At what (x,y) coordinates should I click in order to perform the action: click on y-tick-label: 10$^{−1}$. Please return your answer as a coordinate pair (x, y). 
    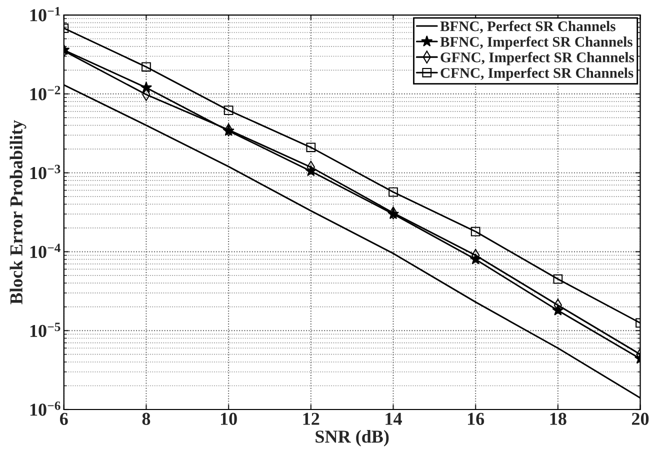
    Looking at the image, I should click on (45, 14).